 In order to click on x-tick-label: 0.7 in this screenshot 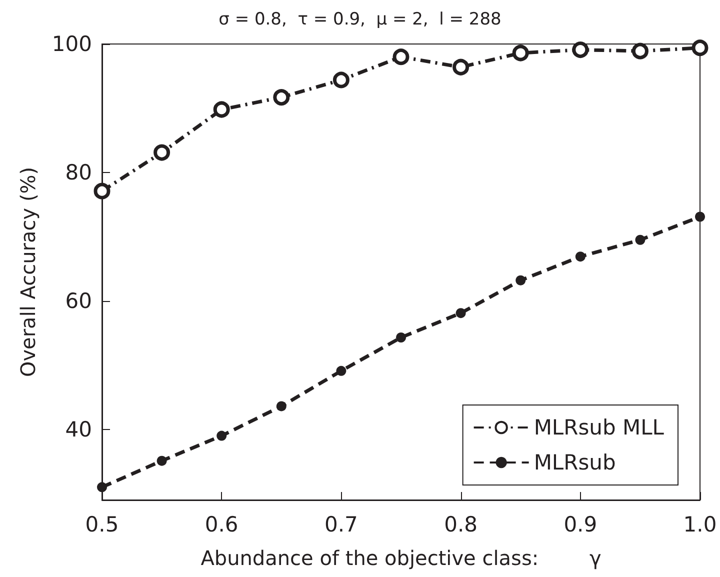, I will do `click(341, 524)`.